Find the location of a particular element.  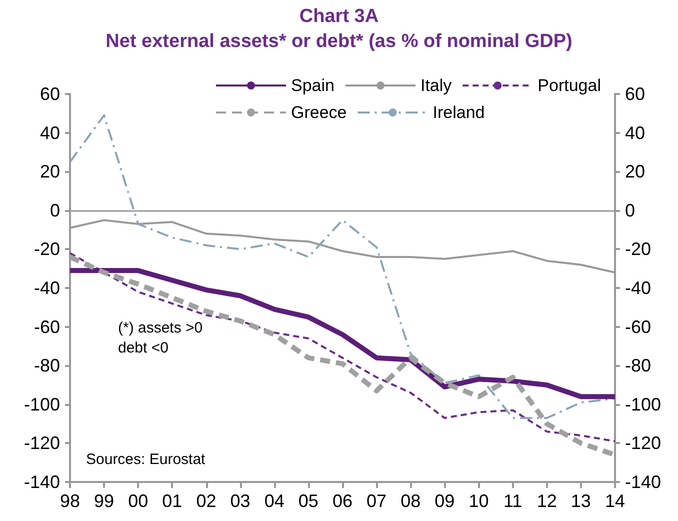

x-tick-label: 11 is located at coordinates (512, 501).